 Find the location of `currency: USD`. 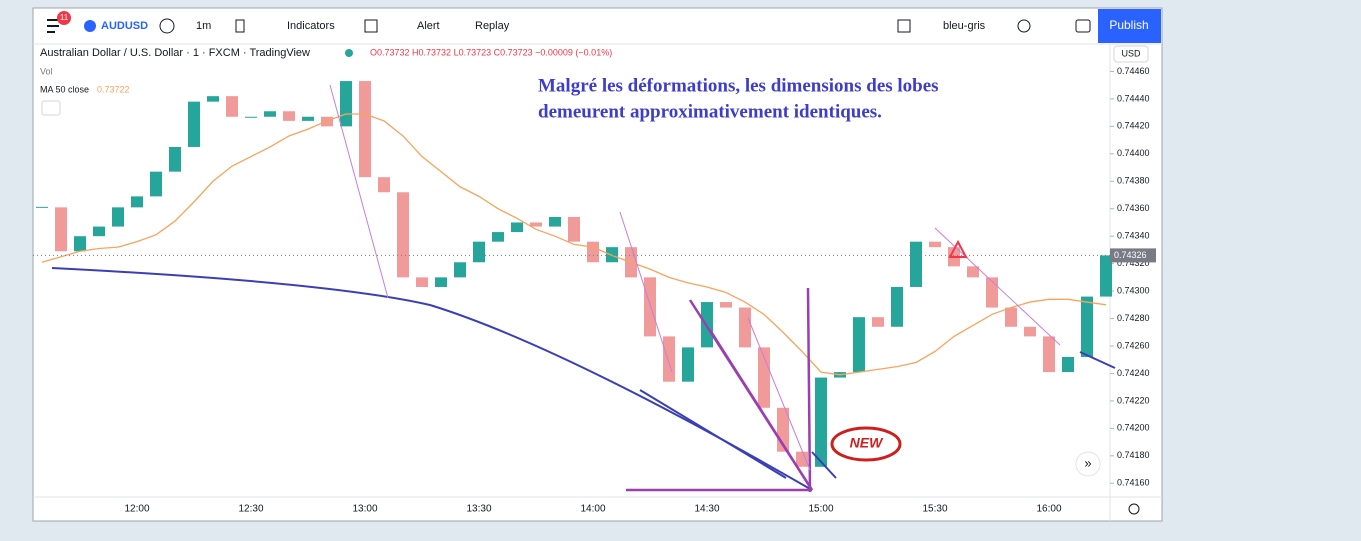

currency: USD is located at coordinates (1131, 53).